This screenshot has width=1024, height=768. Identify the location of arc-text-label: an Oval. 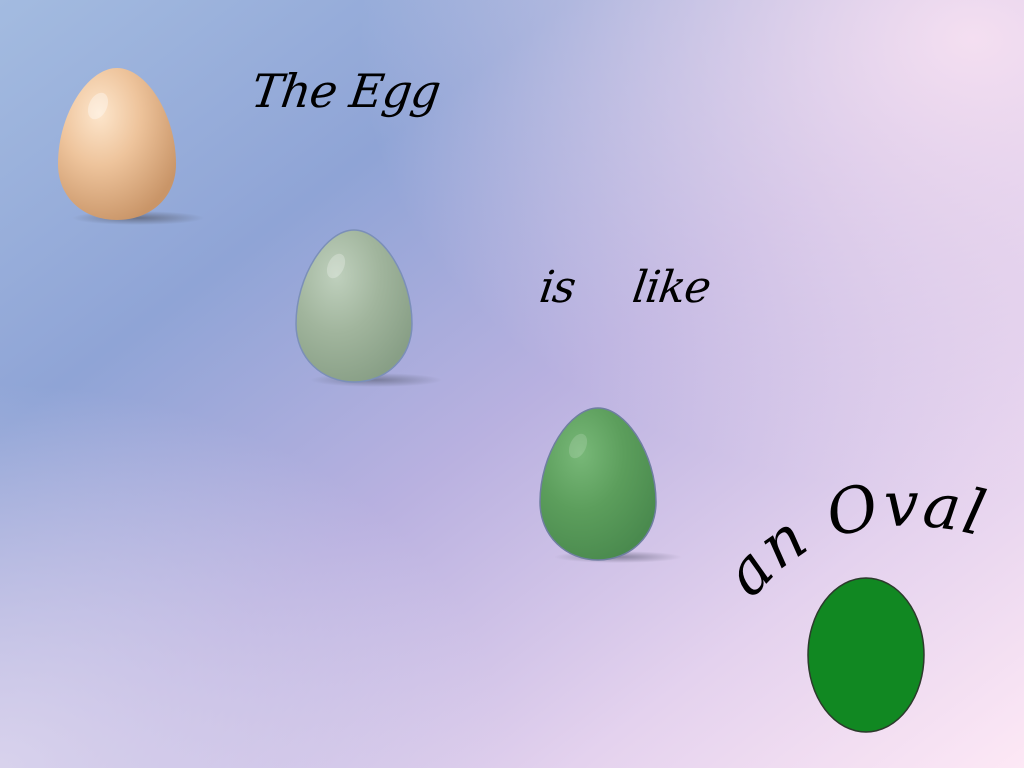
(850, 538).